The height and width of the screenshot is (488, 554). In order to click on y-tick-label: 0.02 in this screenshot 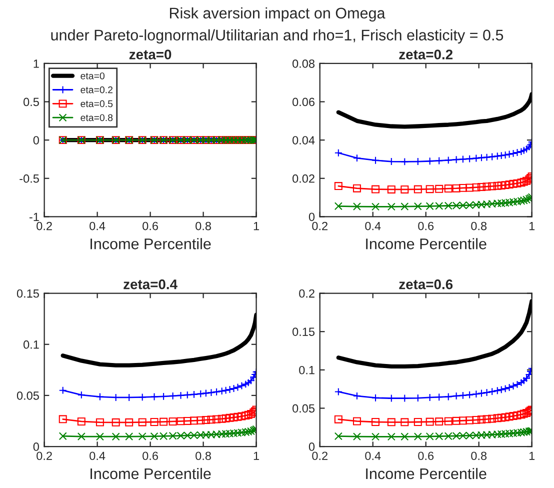, I will do `click(303, 178)`.